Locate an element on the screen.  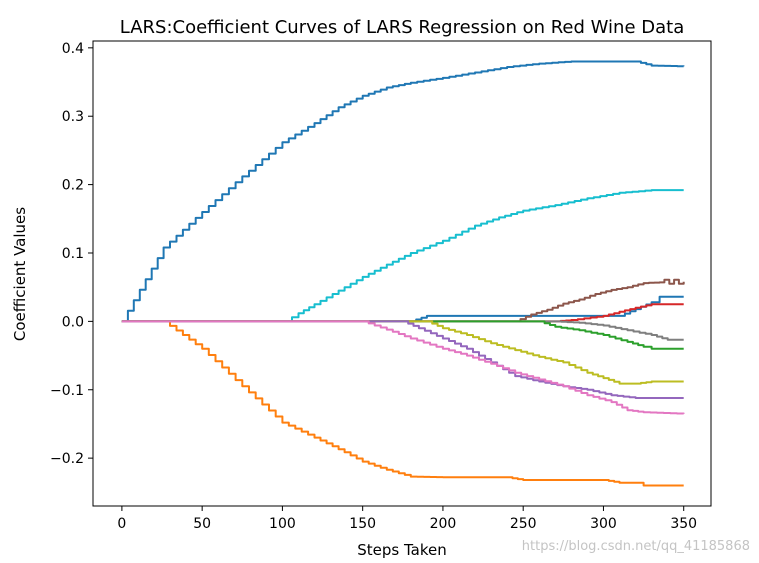
x-tick-label: 250 is located at coordinates (523, 524).